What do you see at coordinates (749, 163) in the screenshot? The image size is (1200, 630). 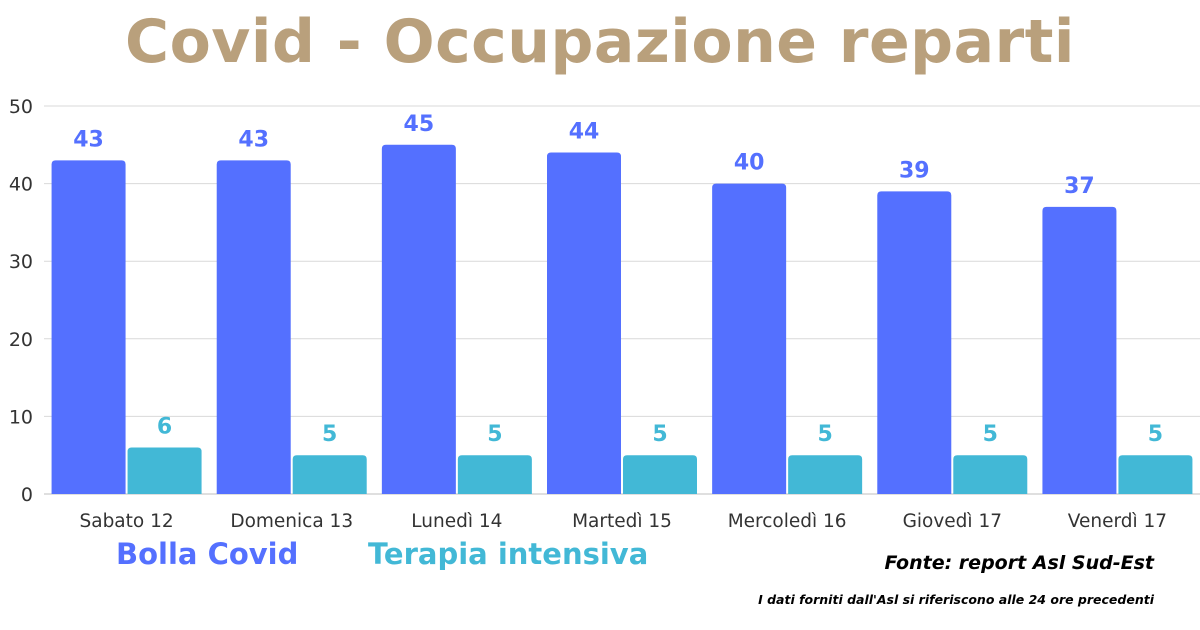 I see `data-label: 40` at bounding box center [749, 163].